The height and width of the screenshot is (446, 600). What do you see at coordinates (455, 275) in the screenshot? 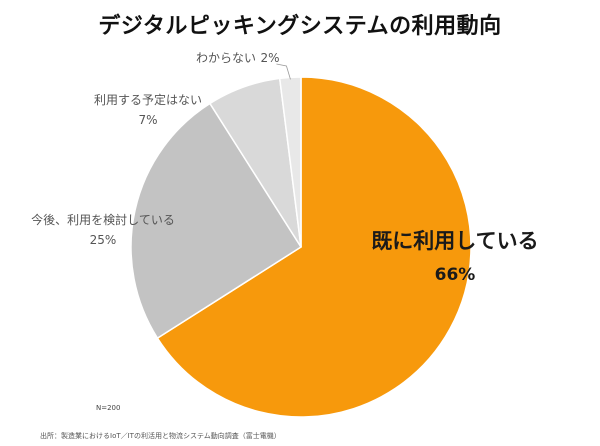
I see `slice-value-1: 66%` at bounding box center [455, 275].